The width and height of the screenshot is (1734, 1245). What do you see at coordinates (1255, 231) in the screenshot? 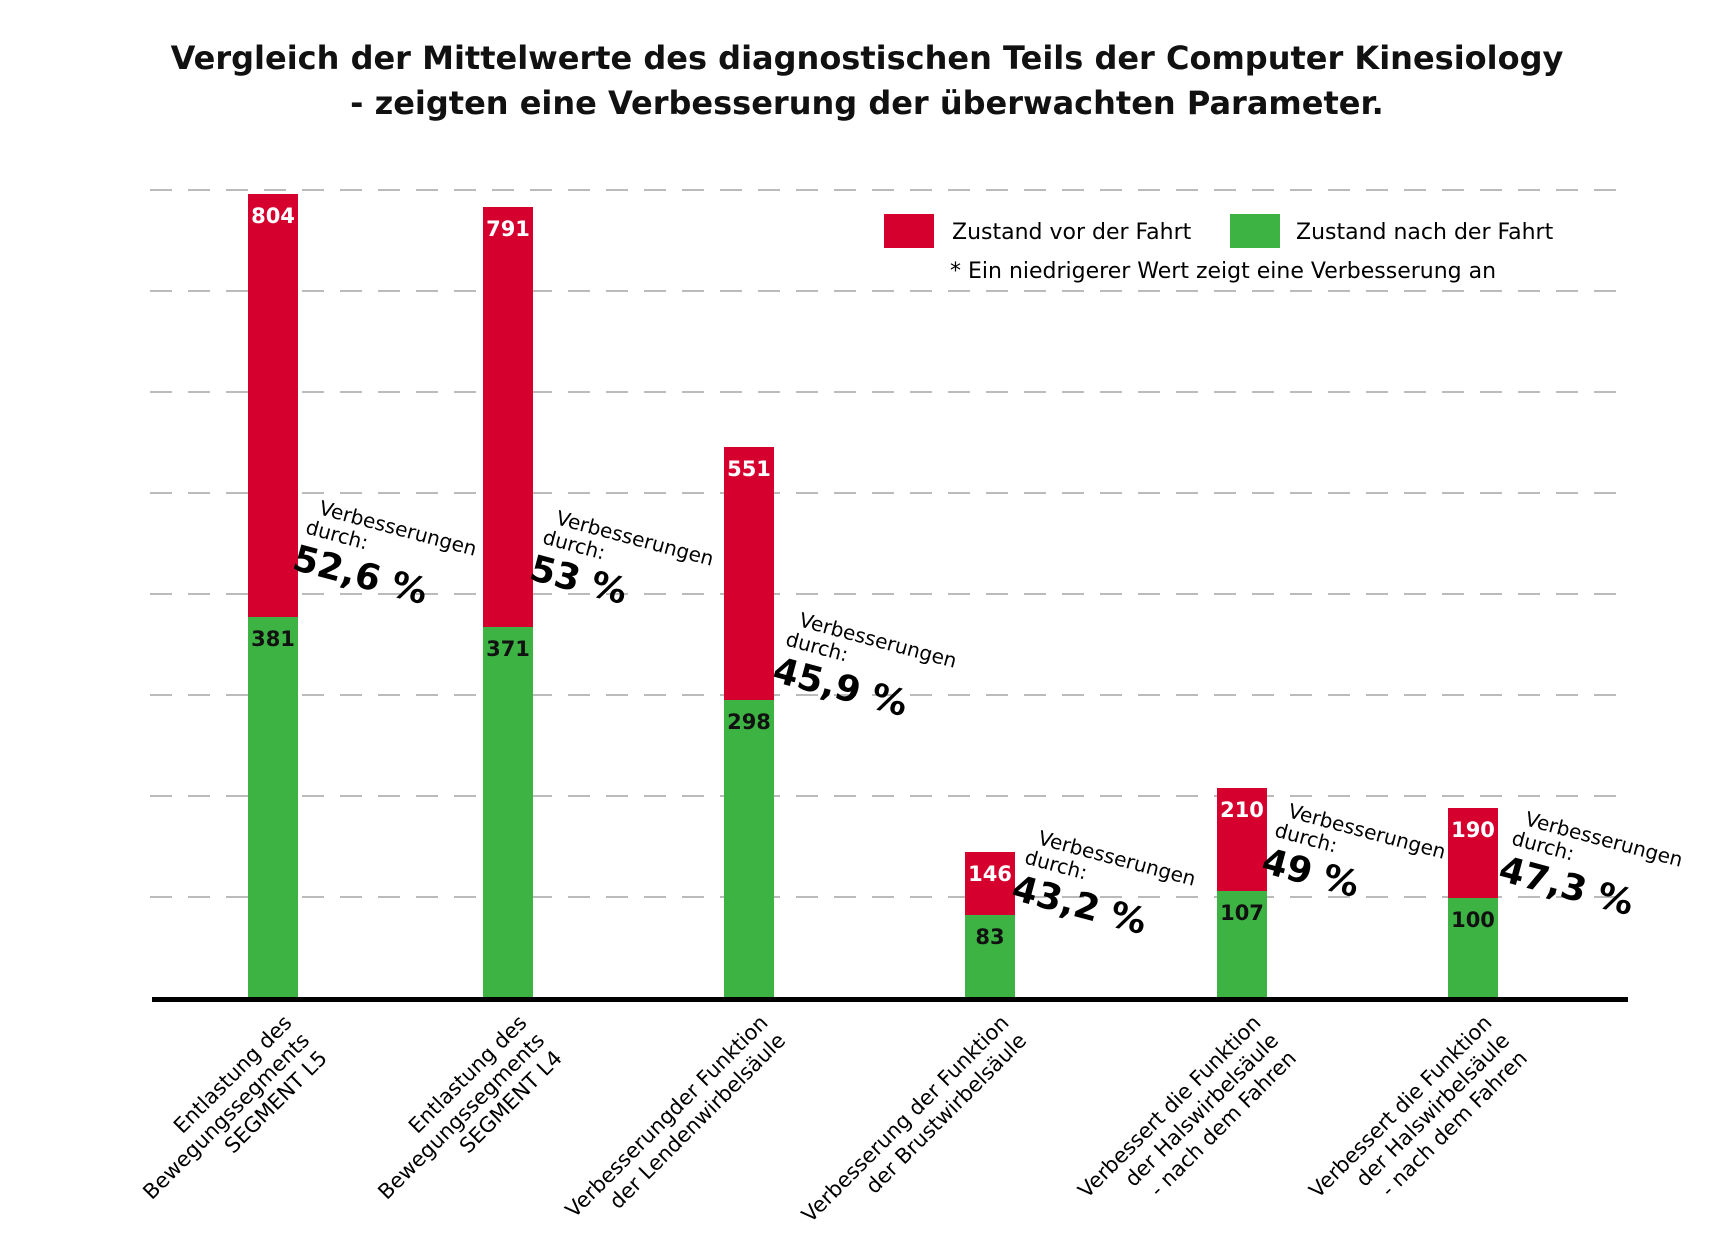
I see `legend-swatch-nach` at bounding box center [1255, 231].